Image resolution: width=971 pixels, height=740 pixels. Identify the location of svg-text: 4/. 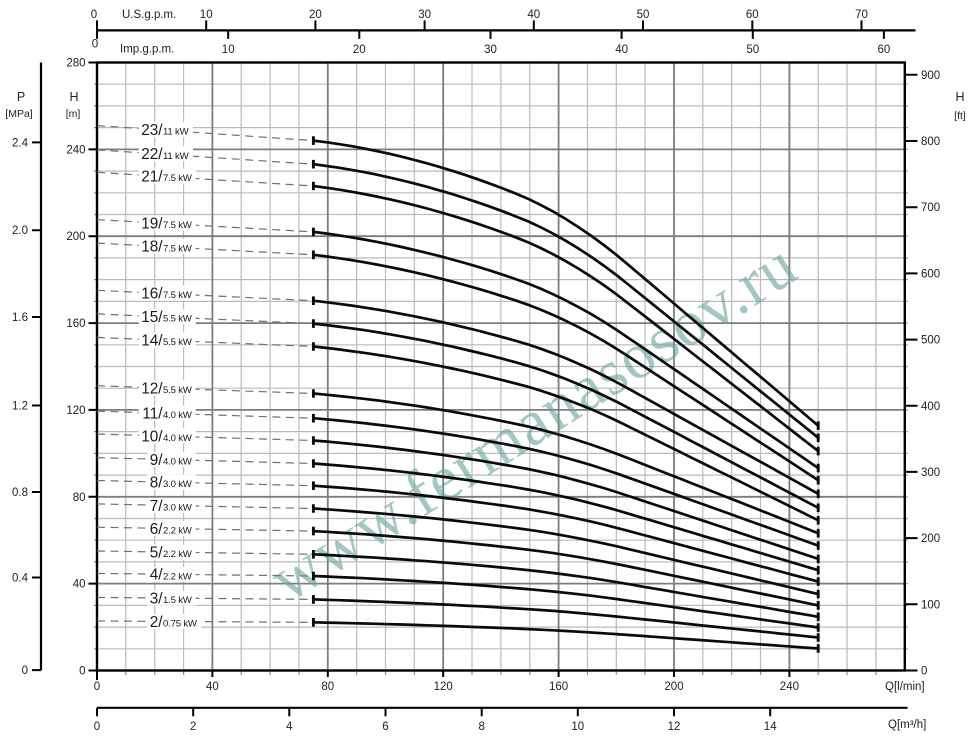
(157, 575).